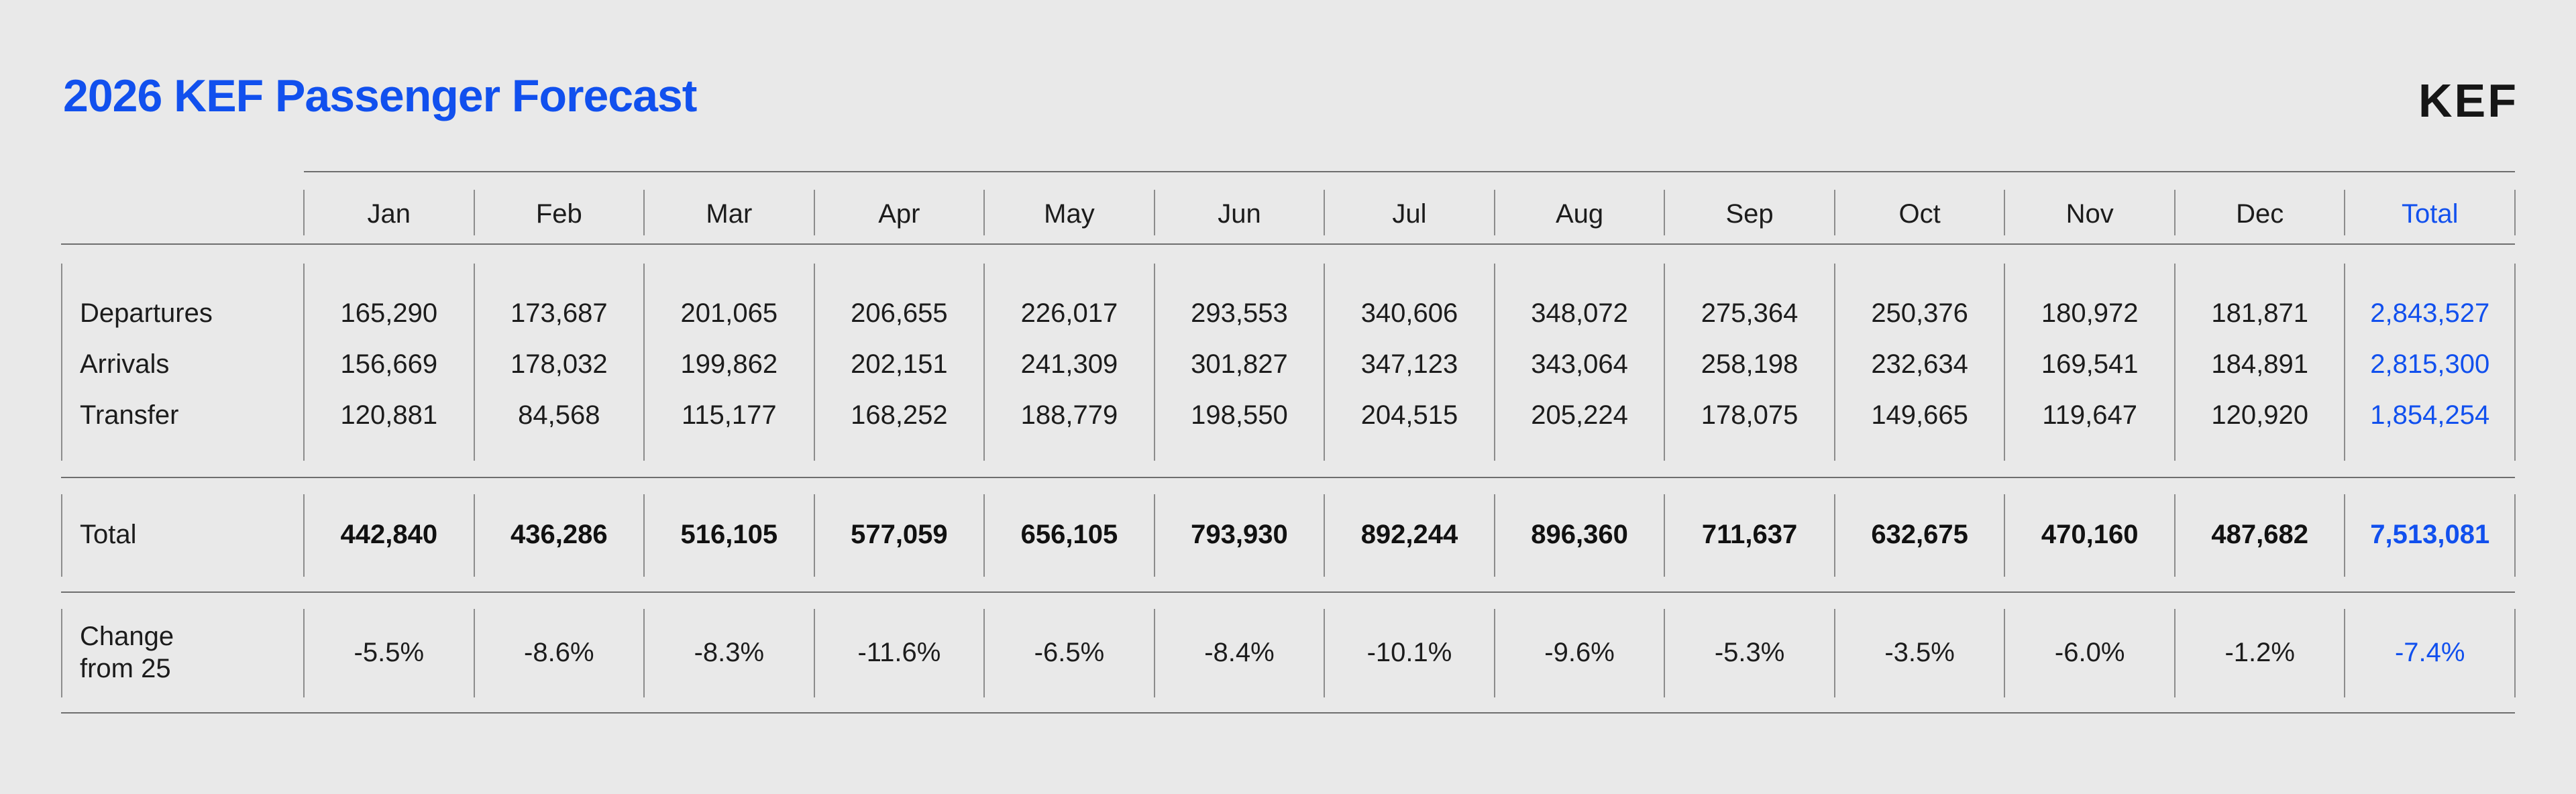 This screenshot has width=2576, height=794. What do you see at coordinates (728, 361) in the screenshot?
I see `value-cell-mar: 201,065 199,862 115,177` at bounding box center [728, 361].